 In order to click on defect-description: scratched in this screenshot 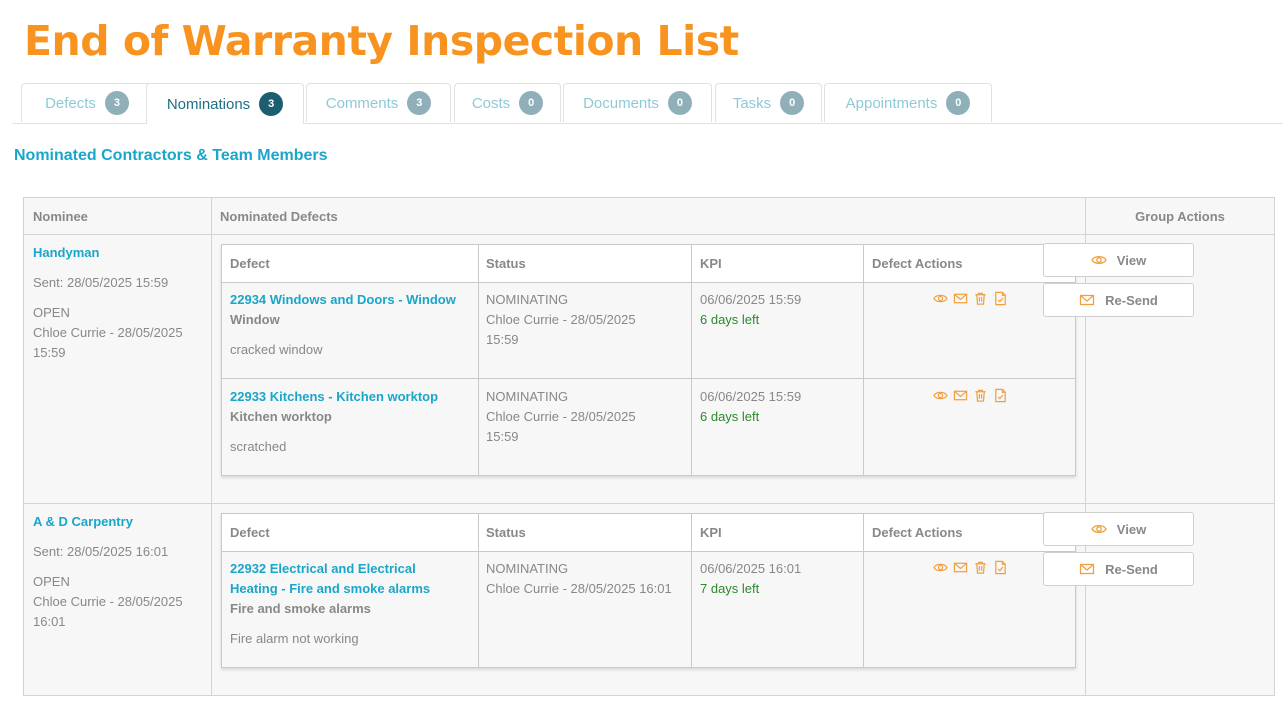, I will do `click(258, 446)`.